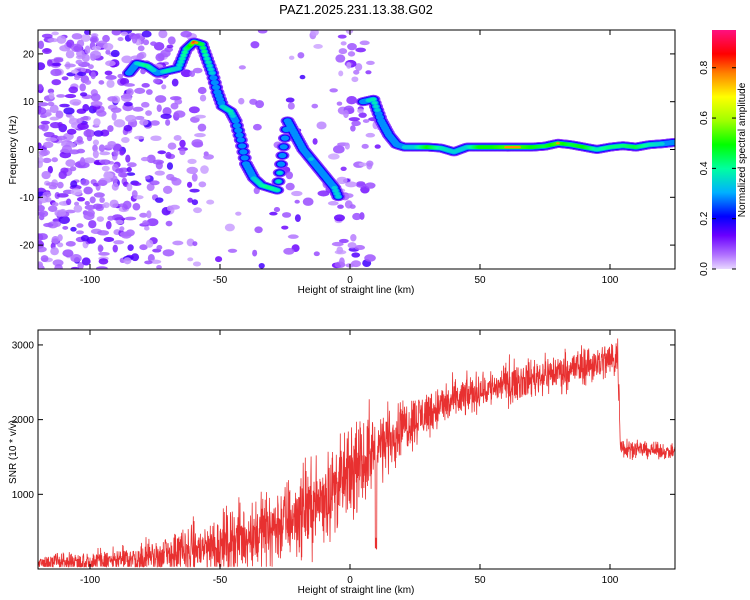 Image resolution: width=750 pixels, height=600 pixels. What do you see at coordinates (480, 280) in the screenshot?
I see `spectrogram-x-tick-label: 50` at bounding box center [480, 280].